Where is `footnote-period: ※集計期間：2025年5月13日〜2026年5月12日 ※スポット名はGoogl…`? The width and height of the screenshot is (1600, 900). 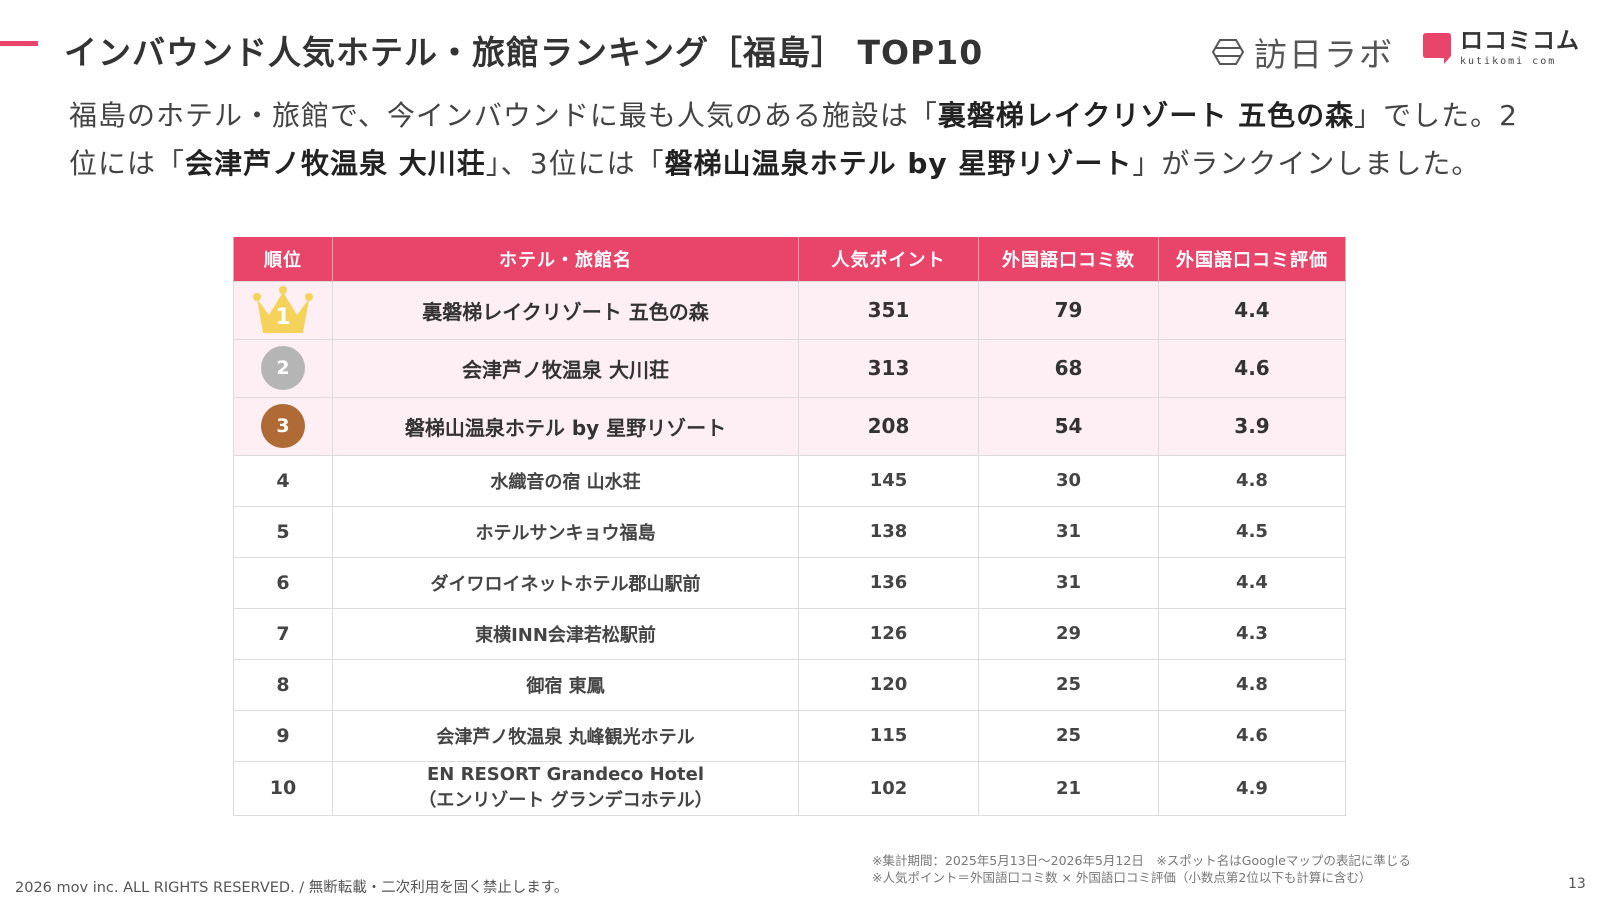
footnote-period: ※集計期間：2025年5月13日〜2026年5月12日 ※スポット名はGoogl… is located at coordinates (1141, 860).